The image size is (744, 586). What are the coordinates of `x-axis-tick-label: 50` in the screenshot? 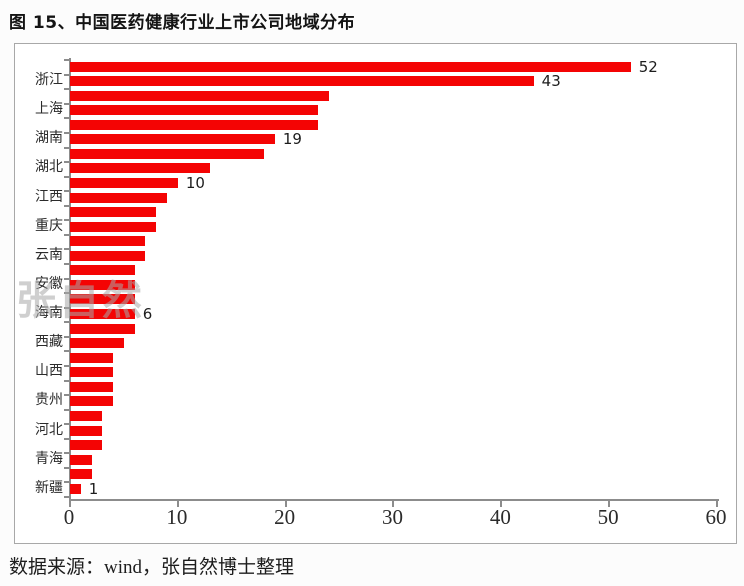 It's located at (608, 517).